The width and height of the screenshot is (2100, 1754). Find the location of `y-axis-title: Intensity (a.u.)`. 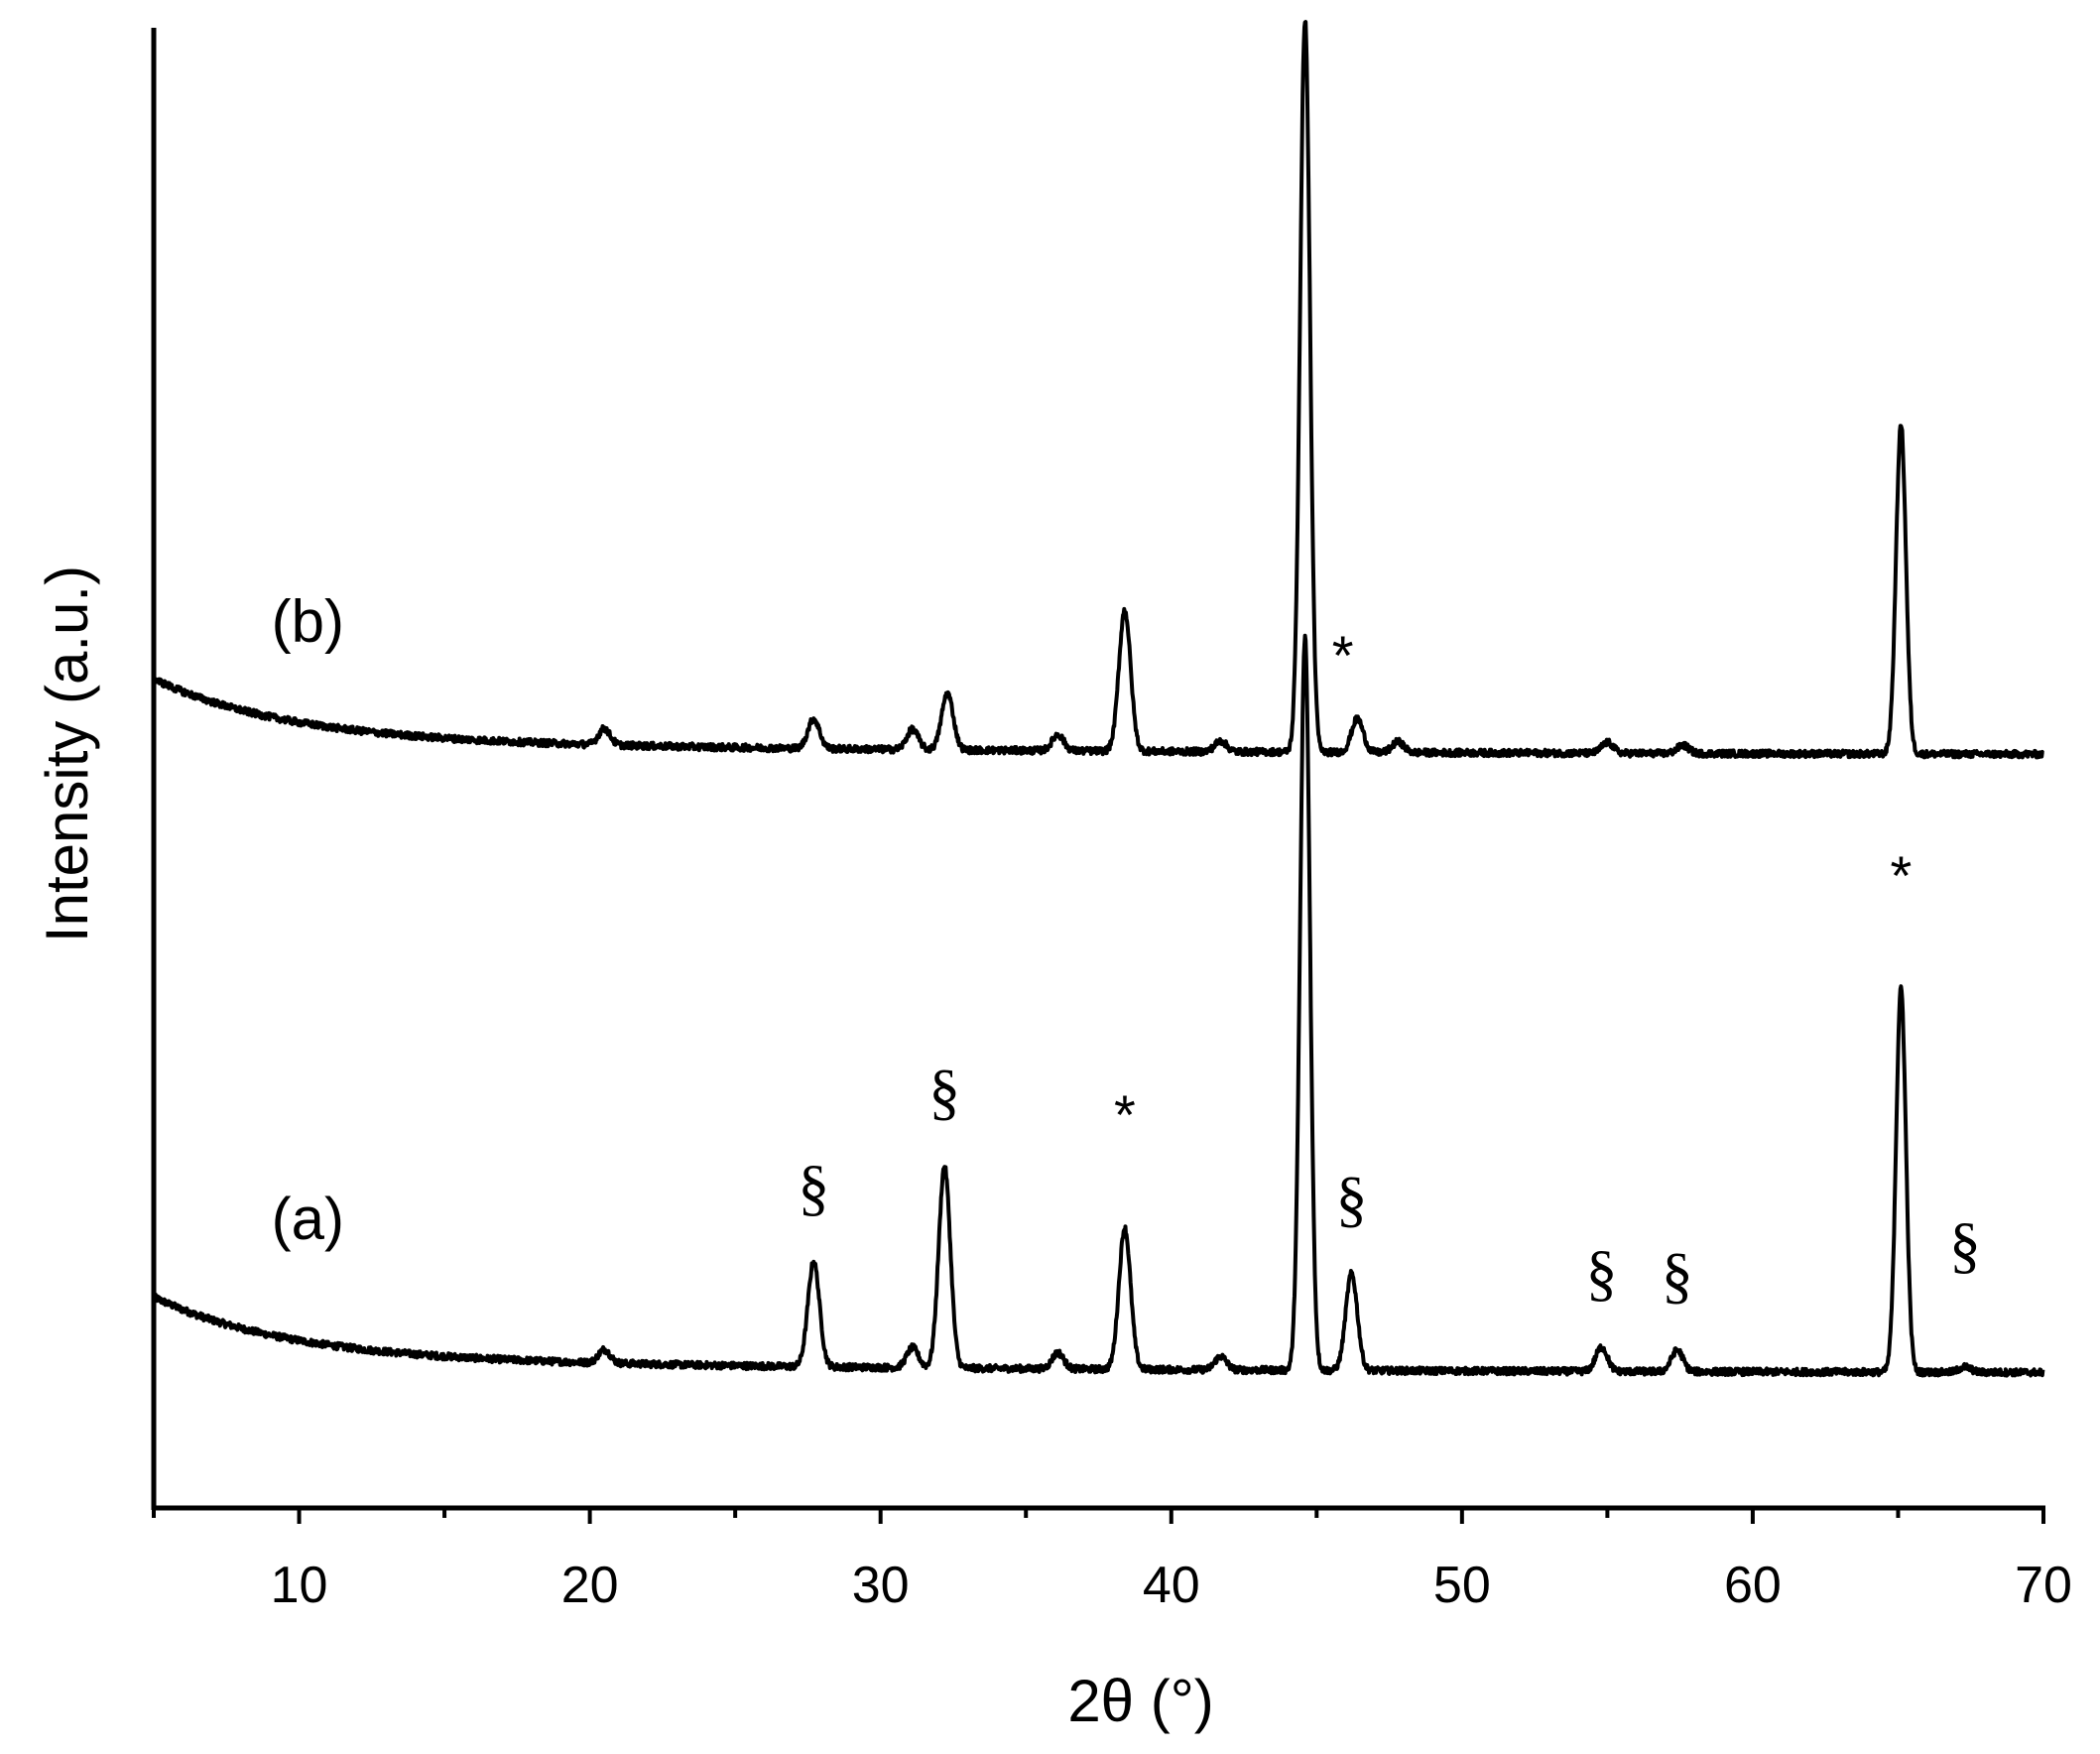

y-axis-title: Intensity (a.u.) is located at coordinates (67, 753).